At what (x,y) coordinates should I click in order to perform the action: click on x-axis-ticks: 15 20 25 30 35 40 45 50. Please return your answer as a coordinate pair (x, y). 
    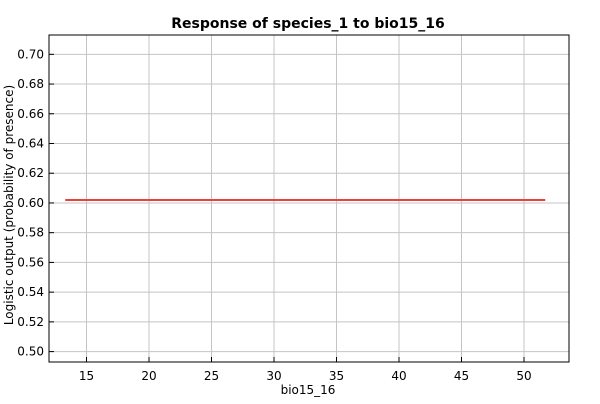
    Looking at the image, I should click on (305, 370).